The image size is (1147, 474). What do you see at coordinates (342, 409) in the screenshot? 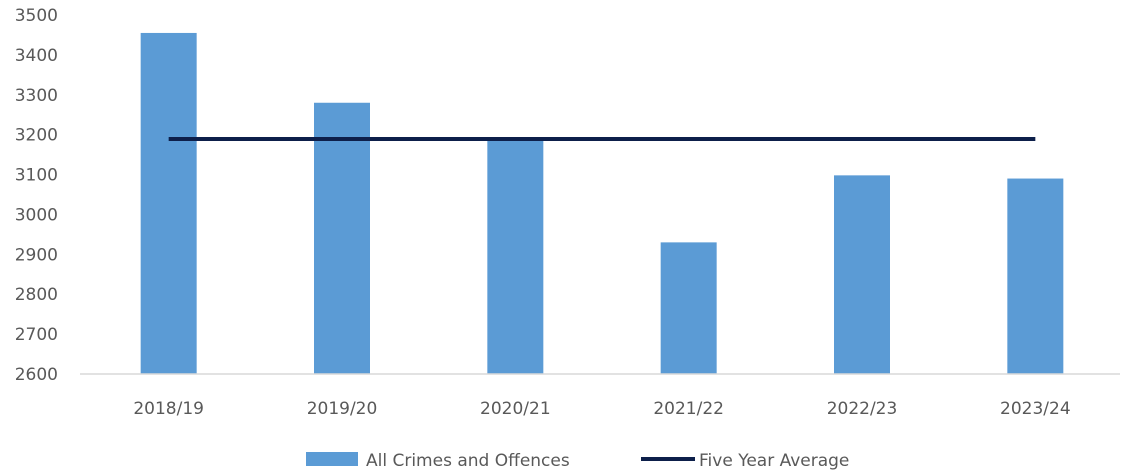
I see `x-tick-label: 2019/20` at bounding box center [342, 409].